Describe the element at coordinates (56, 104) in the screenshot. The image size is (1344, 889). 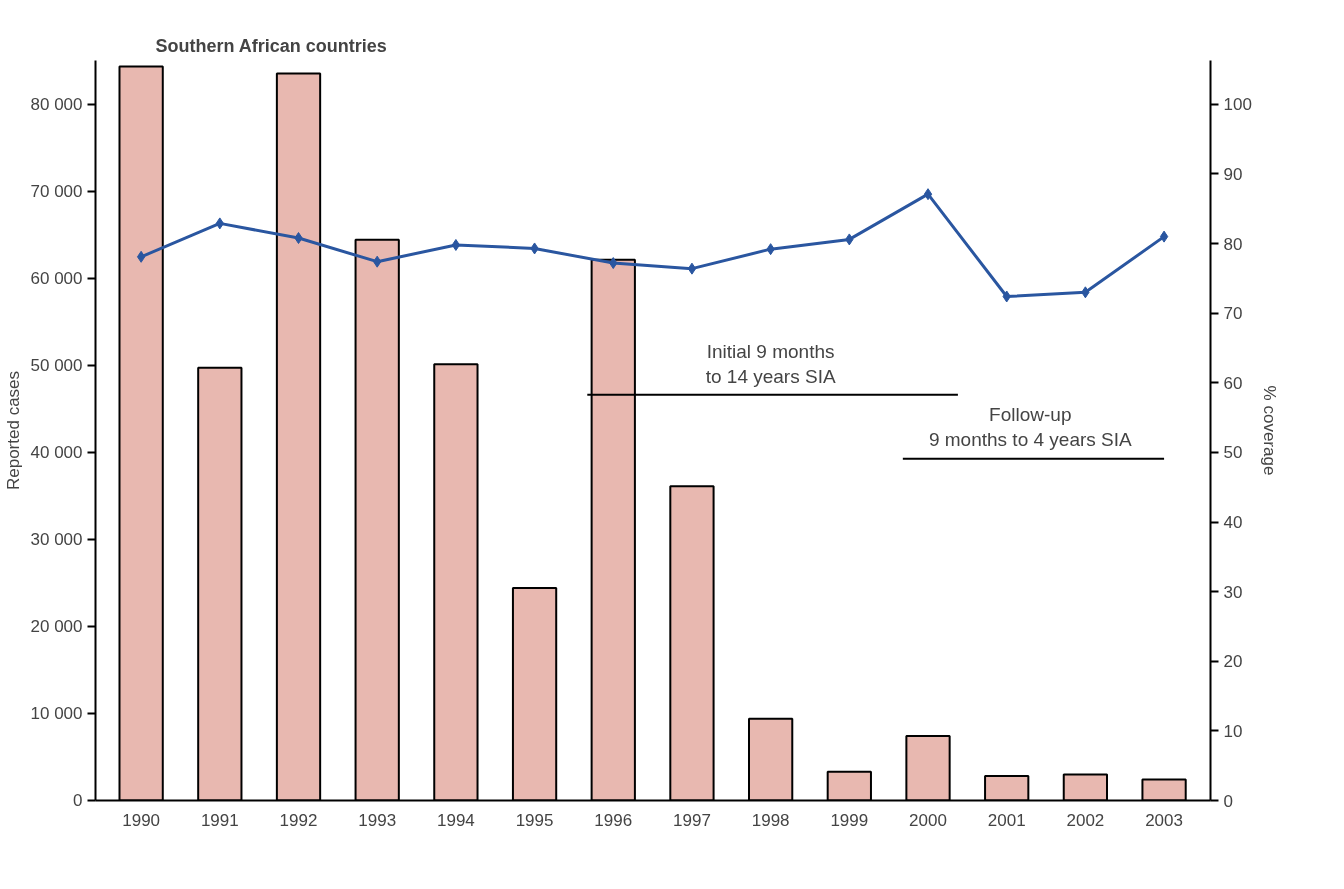
I see `y-tick-label: 80 000` at that location.